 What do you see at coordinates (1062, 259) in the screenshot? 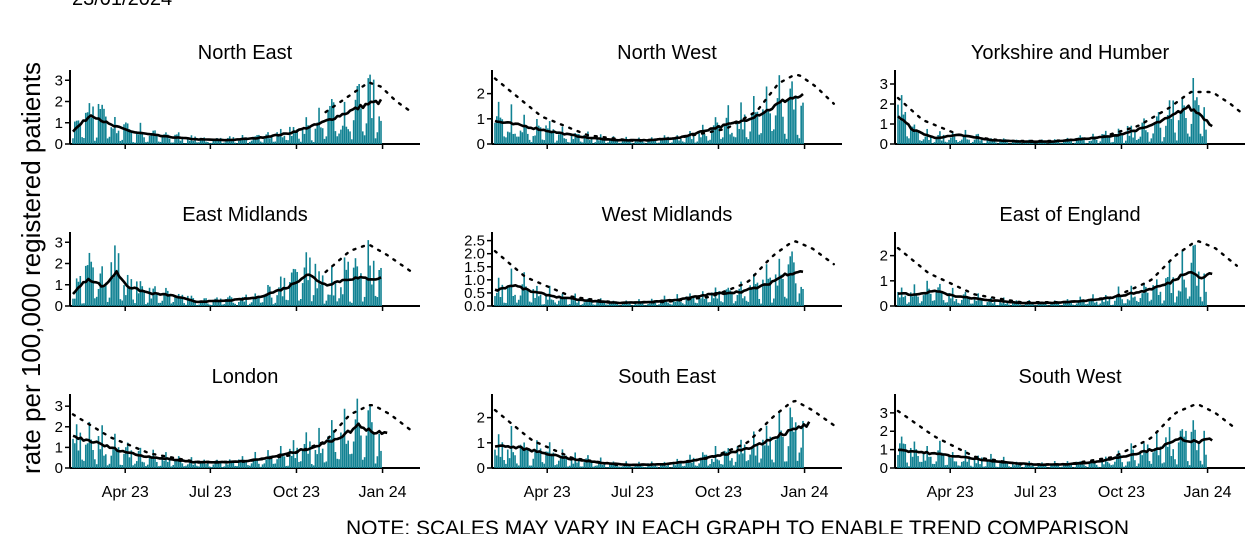
I see `panel-east-of-england: East of England 0 1 2` at bounding box center [1062, 259].